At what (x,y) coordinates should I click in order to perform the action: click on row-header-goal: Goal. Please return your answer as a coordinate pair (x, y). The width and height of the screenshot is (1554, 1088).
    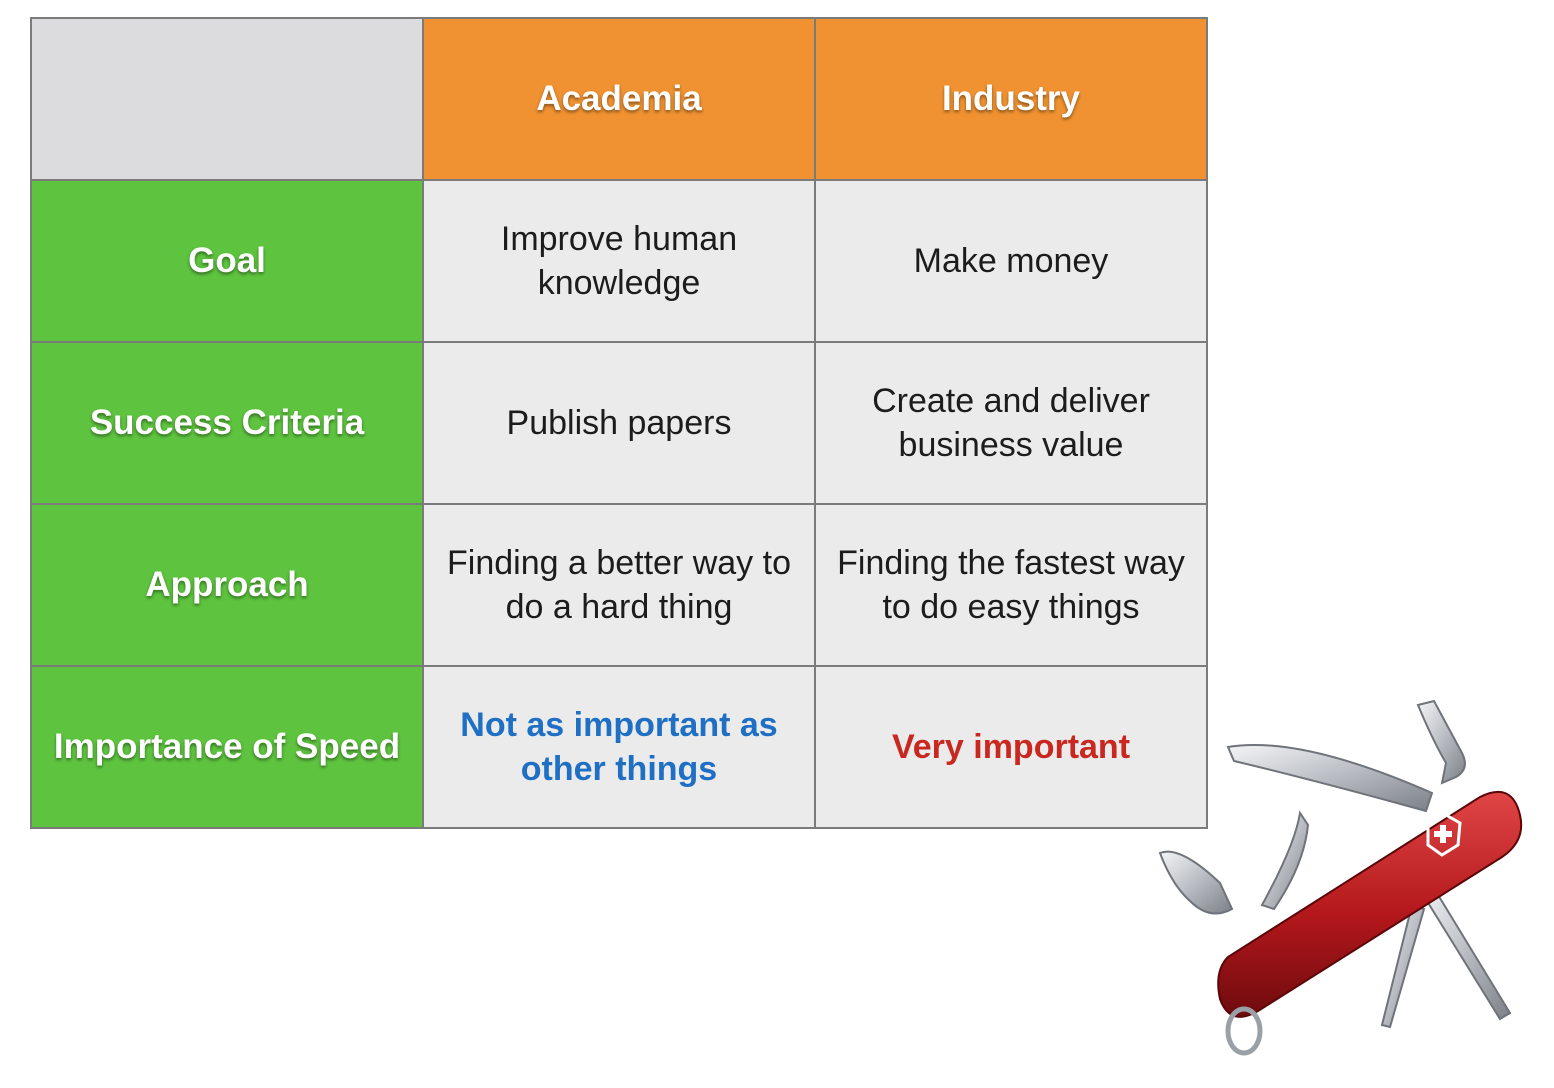
    Looking at the image, I should click on (227, 261).